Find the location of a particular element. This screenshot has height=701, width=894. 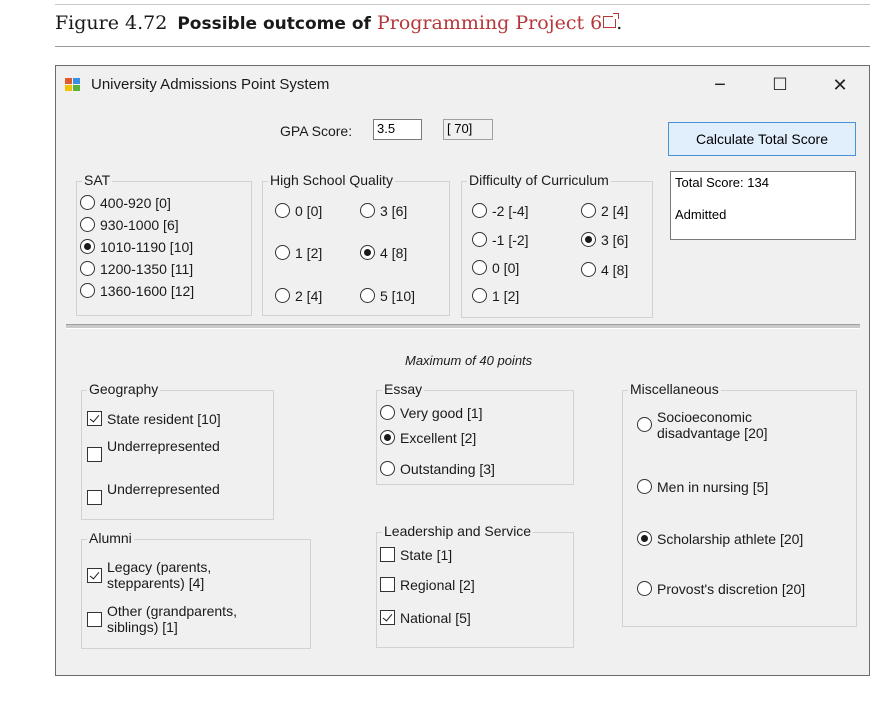

geography-option-label: Underrepresented is located at coordinates (163, 489).